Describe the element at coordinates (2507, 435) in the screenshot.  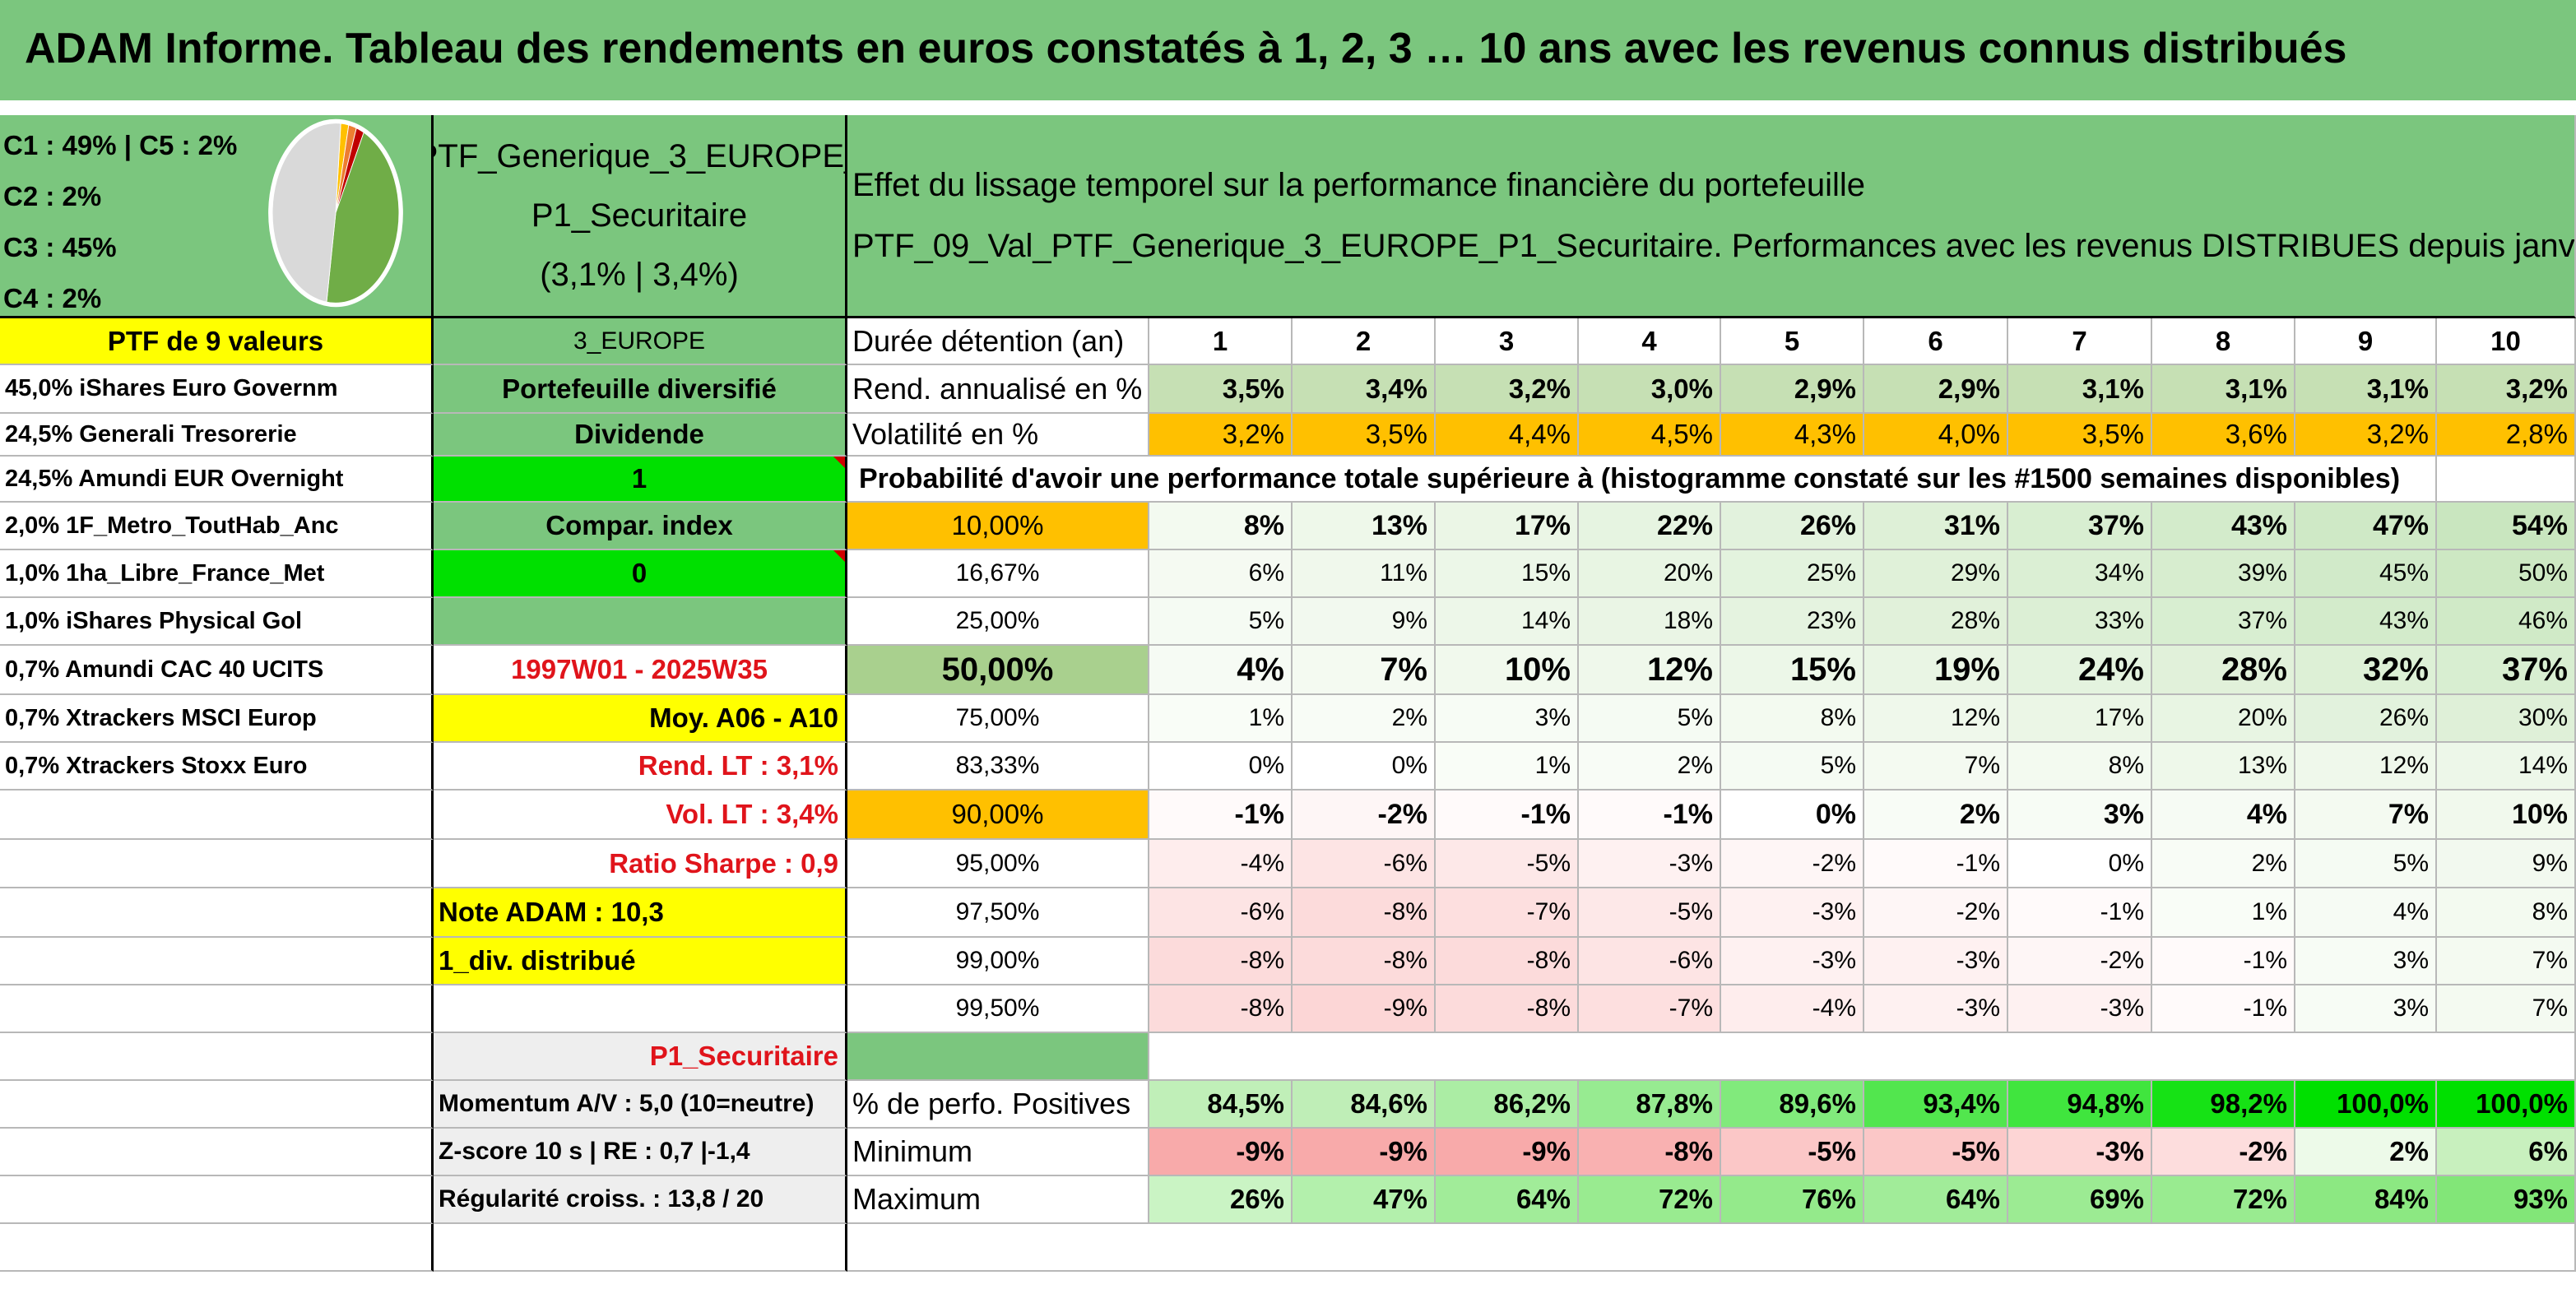
I see `volatility-value: 2,8%` at that location.